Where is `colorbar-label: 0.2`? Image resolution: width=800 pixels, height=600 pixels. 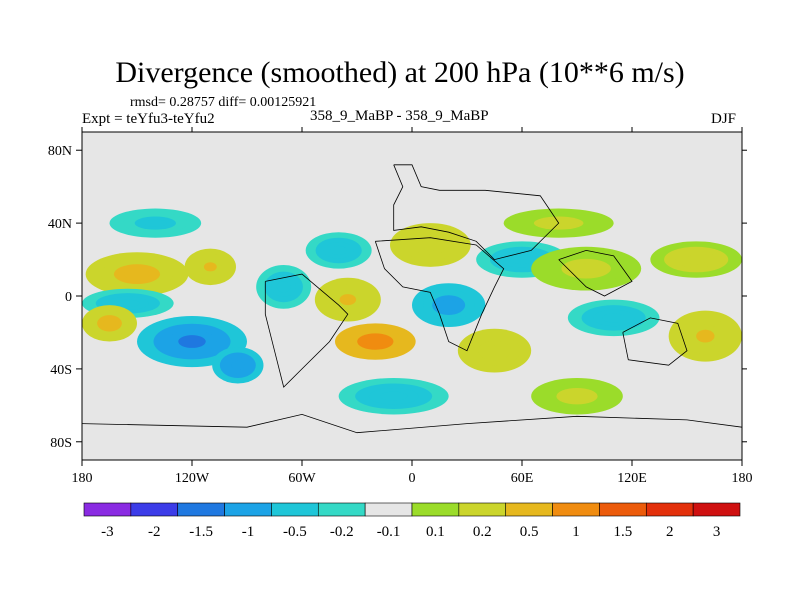 colorbar-label: 0.2 is located at coordinates (482, 532).